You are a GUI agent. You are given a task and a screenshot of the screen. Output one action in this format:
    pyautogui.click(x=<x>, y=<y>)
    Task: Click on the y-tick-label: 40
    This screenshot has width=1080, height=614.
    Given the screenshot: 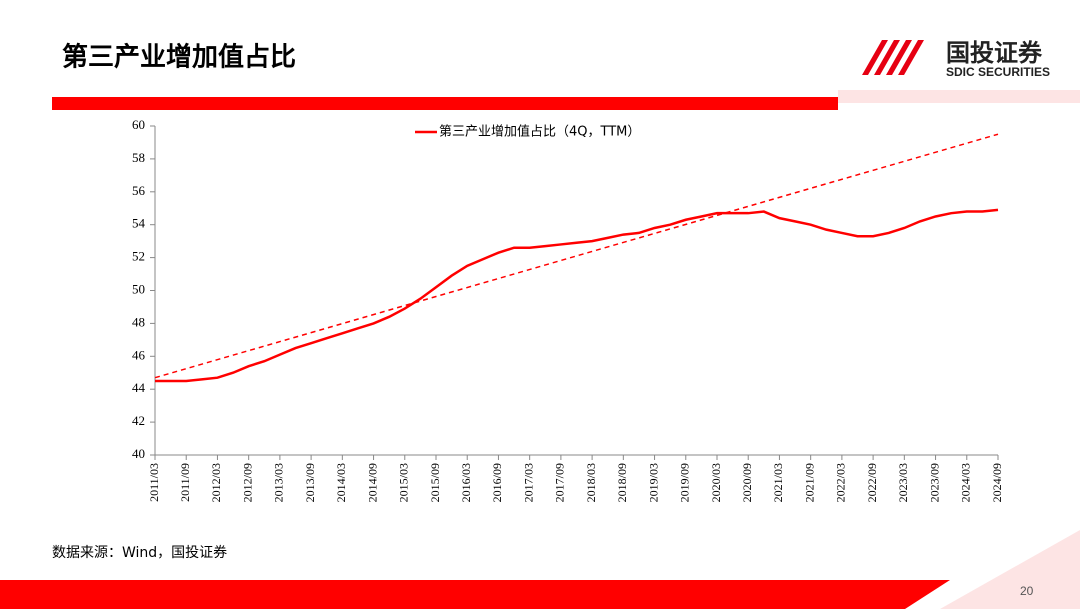 What is the action you would take?
    pyautogui.click(x=138, y=453)
    